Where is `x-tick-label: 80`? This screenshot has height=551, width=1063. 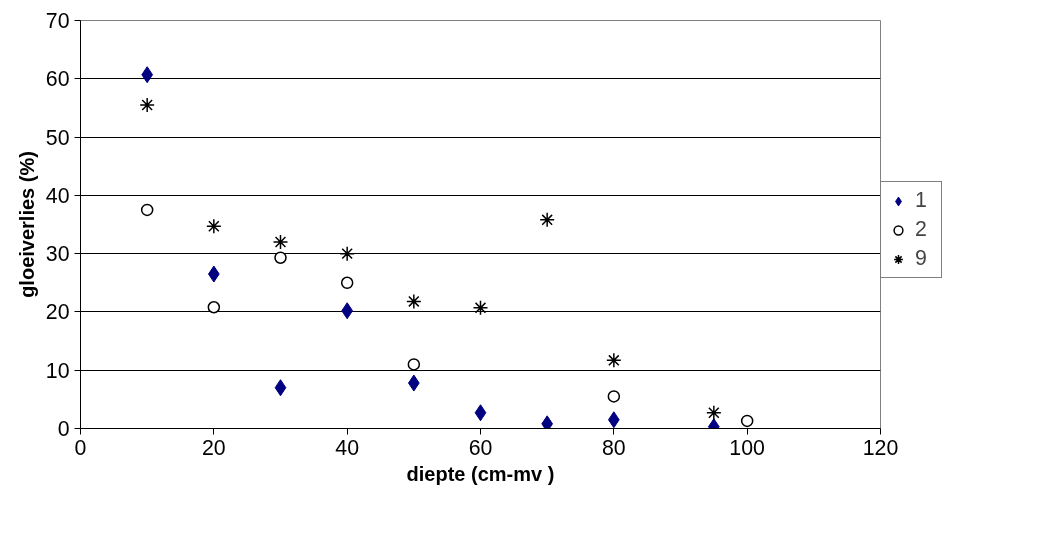
x-tick-label: 80 is located at coordinates (613, 447).